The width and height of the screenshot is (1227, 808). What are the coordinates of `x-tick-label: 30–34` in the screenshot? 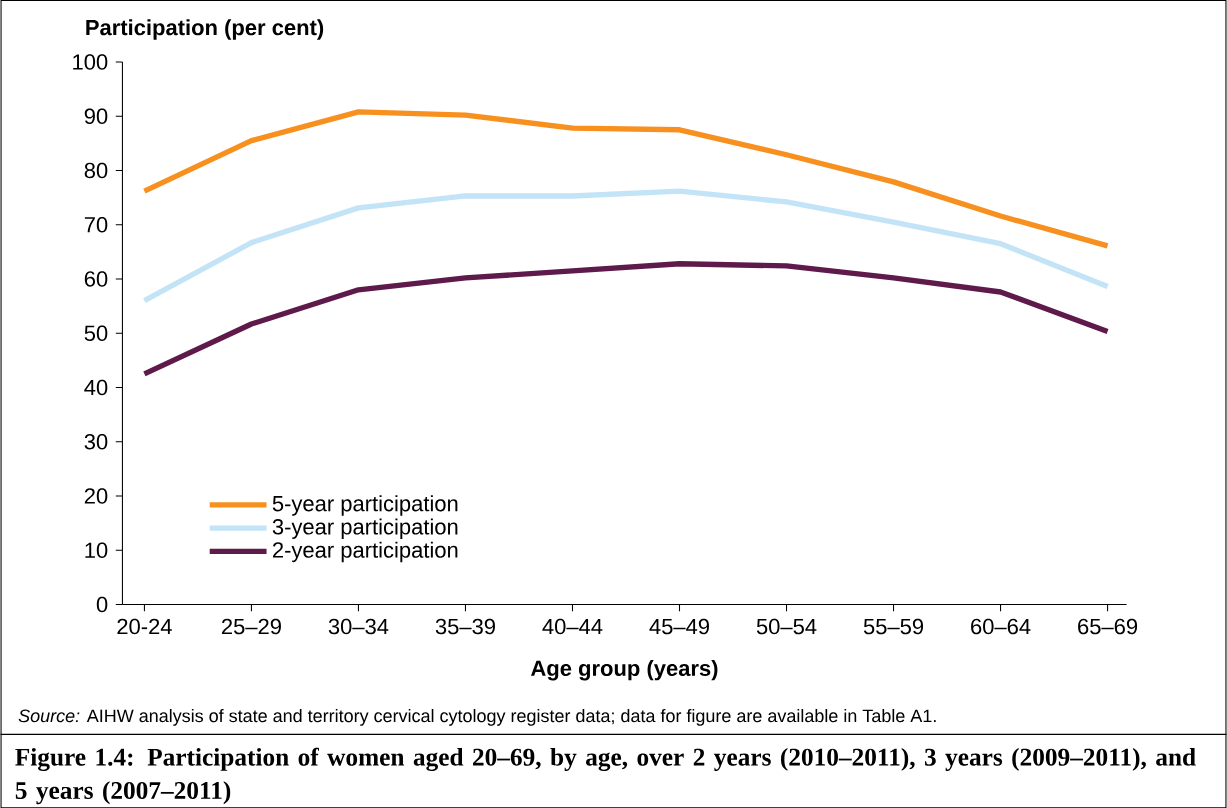 It's located at (358, 626).